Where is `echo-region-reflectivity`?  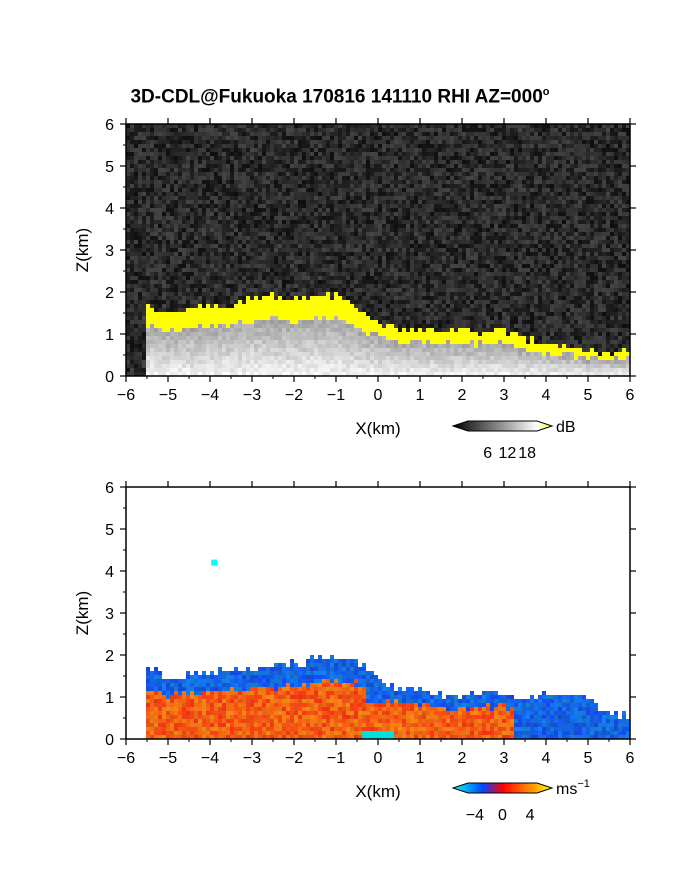
echo-region-reflectivity is located at coordinates (388, 334).